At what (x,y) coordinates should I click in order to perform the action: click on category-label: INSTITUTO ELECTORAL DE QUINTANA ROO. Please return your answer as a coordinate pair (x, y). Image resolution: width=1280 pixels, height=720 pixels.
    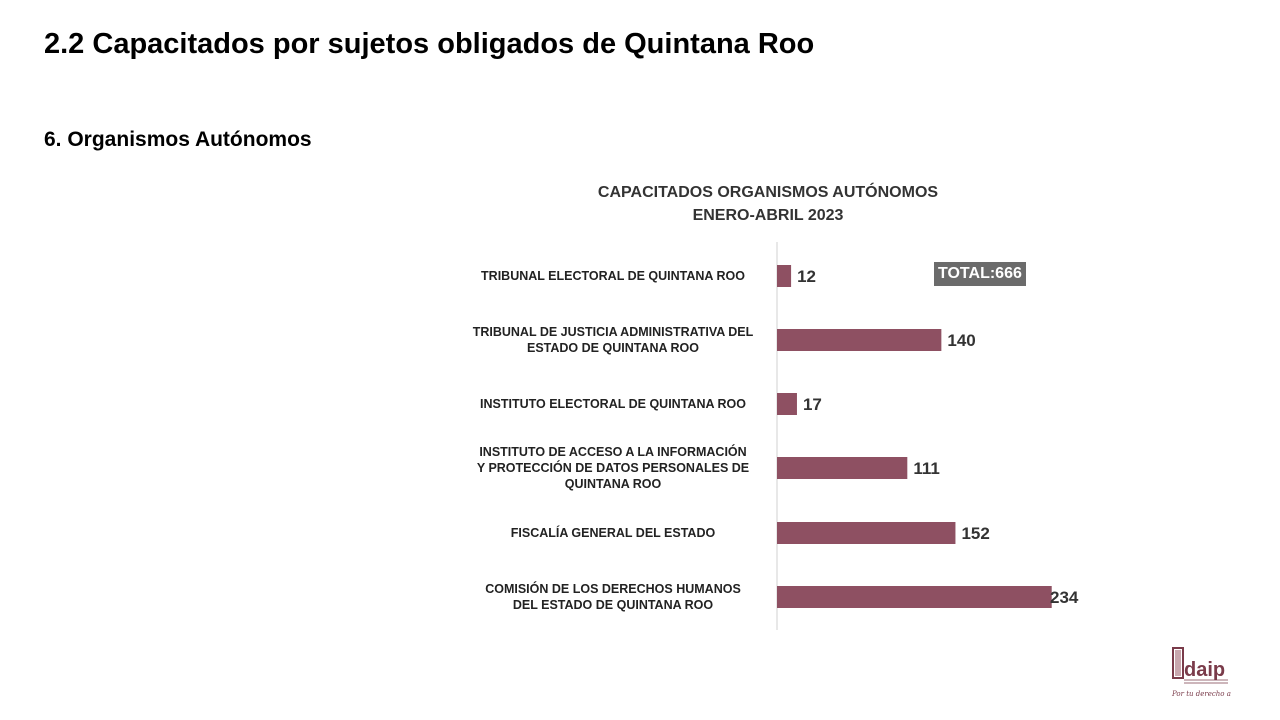
    Looking at the image, I should click on (613, 404).